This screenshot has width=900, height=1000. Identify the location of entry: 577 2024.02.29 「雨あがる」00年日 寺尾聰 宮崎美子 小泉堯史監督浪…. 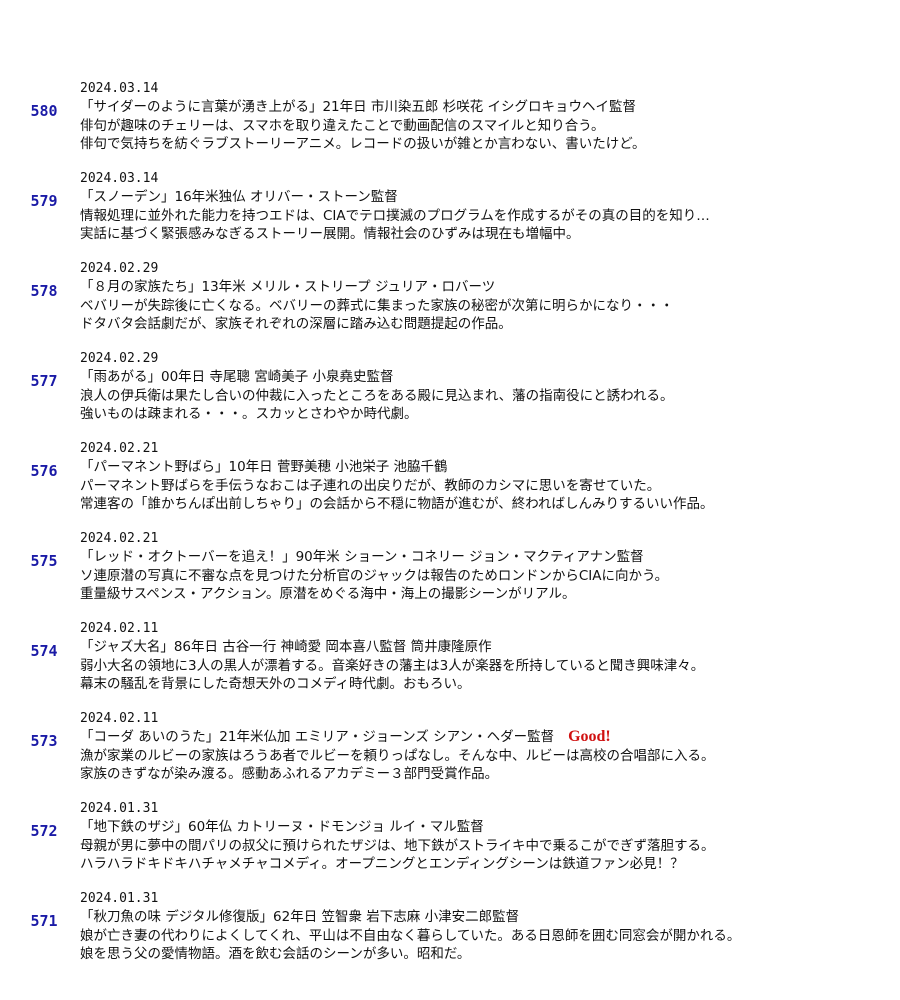
(450, 395).